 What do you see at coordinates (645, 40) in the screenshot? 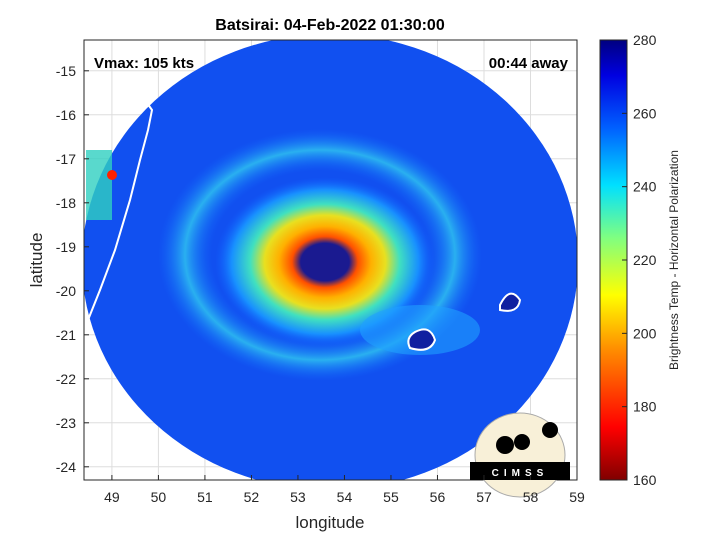
I see `colorbar-tick-label: 280` at bounding box center [645, 40].